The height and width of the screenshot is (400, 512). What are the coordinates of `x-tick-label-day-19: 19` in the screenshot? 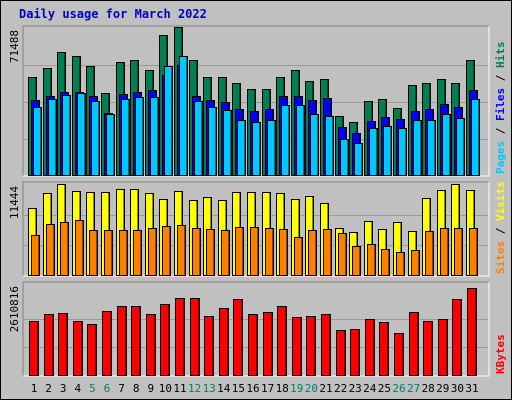 It's located at (296, 388).